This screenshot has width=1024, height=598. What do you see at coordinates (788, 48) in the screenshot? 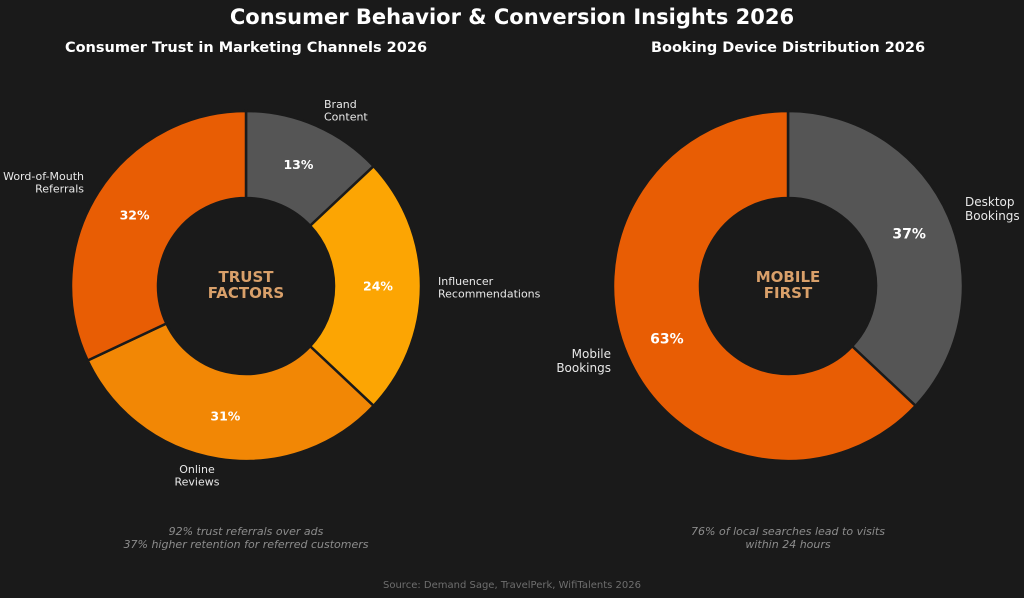
I see `right-chart-title: Booking Device Distribution 2026` at bounding box center [788, 48].